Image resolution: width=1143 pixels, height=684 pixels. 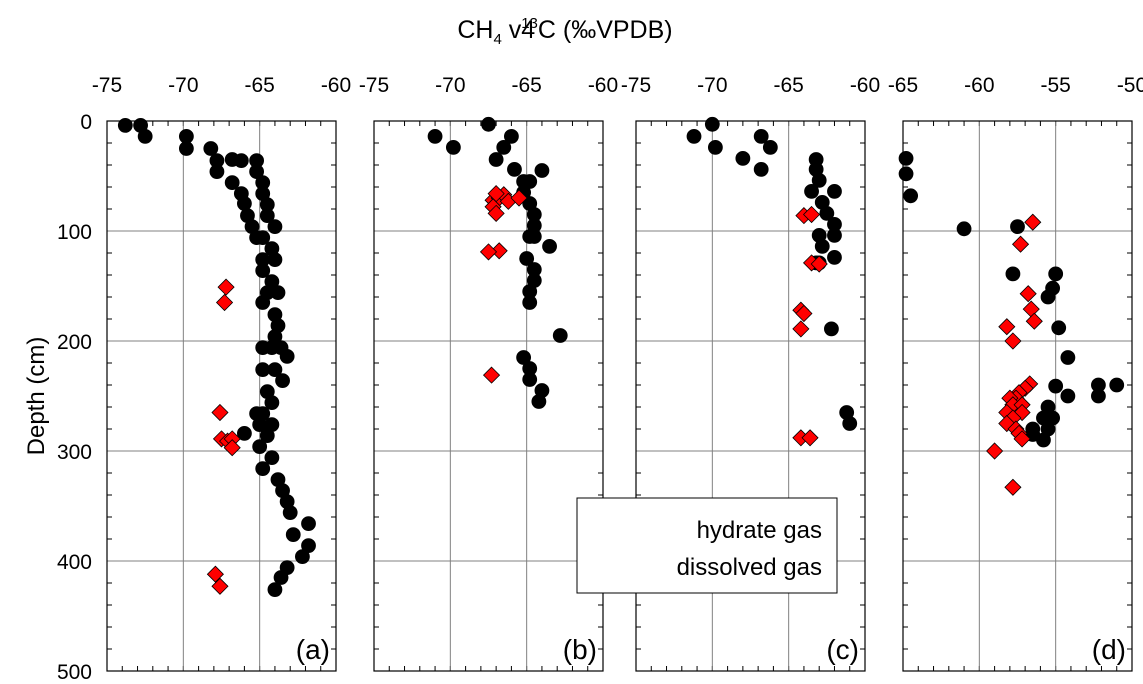 What do you see at coordinates (564, 31) in the screenshot?
I see `chart-title: CH4 v413C (‰VPDB)` at bounding box center [564, 31].